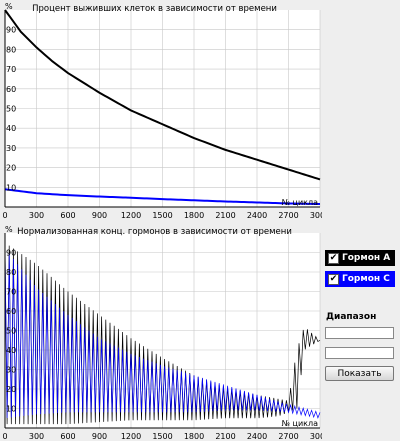 The height and width of the screenshot is (441, 400). What do you see at coordinates (11, 49) in the screenshot?
I see `y-tick-label-0-7: 80` at bounding box center [11, 49].